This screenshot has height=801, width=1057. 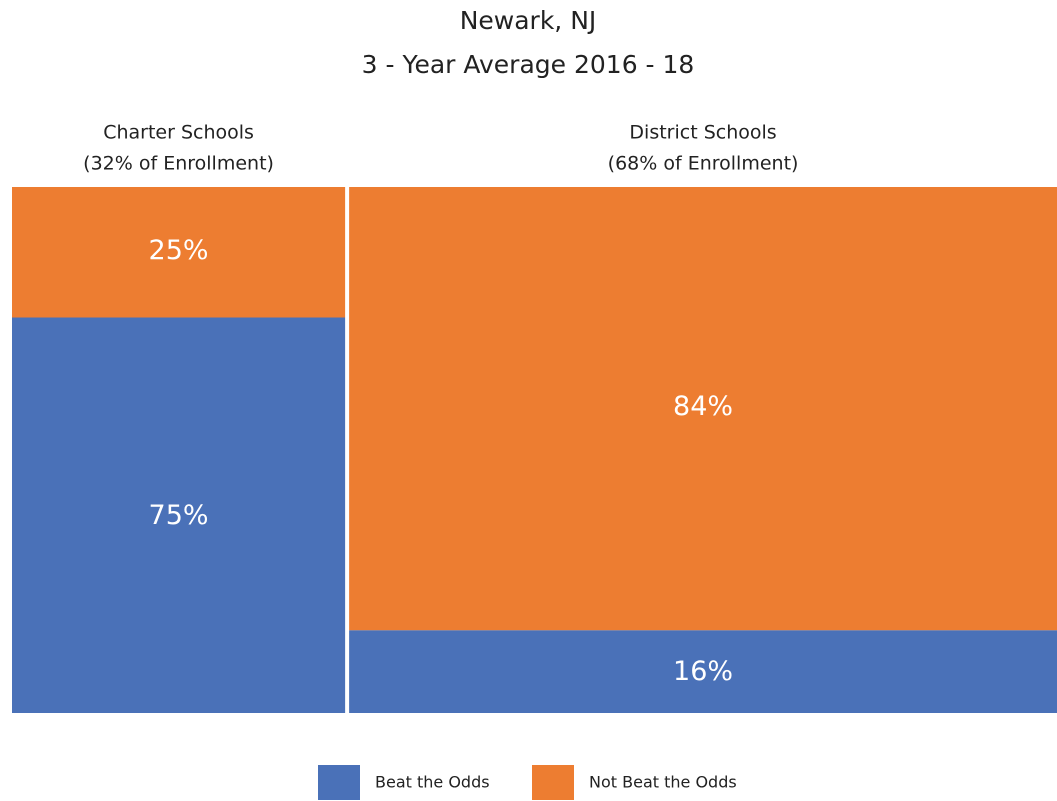 What do you see at coordinates (663, 782) in the screenshot?
I see `legend-label: Not Beat the Odds` at bounding box center [663, 782].